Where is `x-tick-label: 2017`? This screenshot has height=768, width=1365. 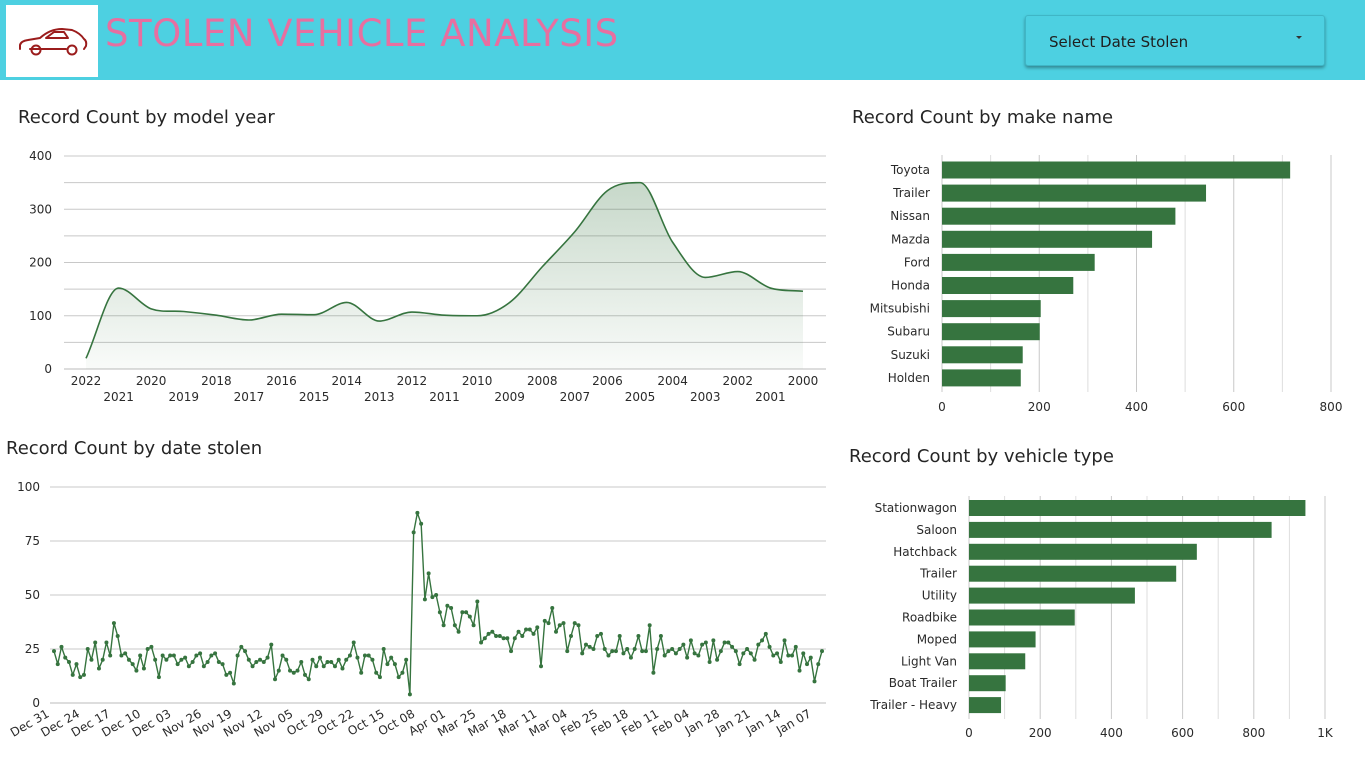 x-tick-label: 2017 is located at coordinates (249, 397).